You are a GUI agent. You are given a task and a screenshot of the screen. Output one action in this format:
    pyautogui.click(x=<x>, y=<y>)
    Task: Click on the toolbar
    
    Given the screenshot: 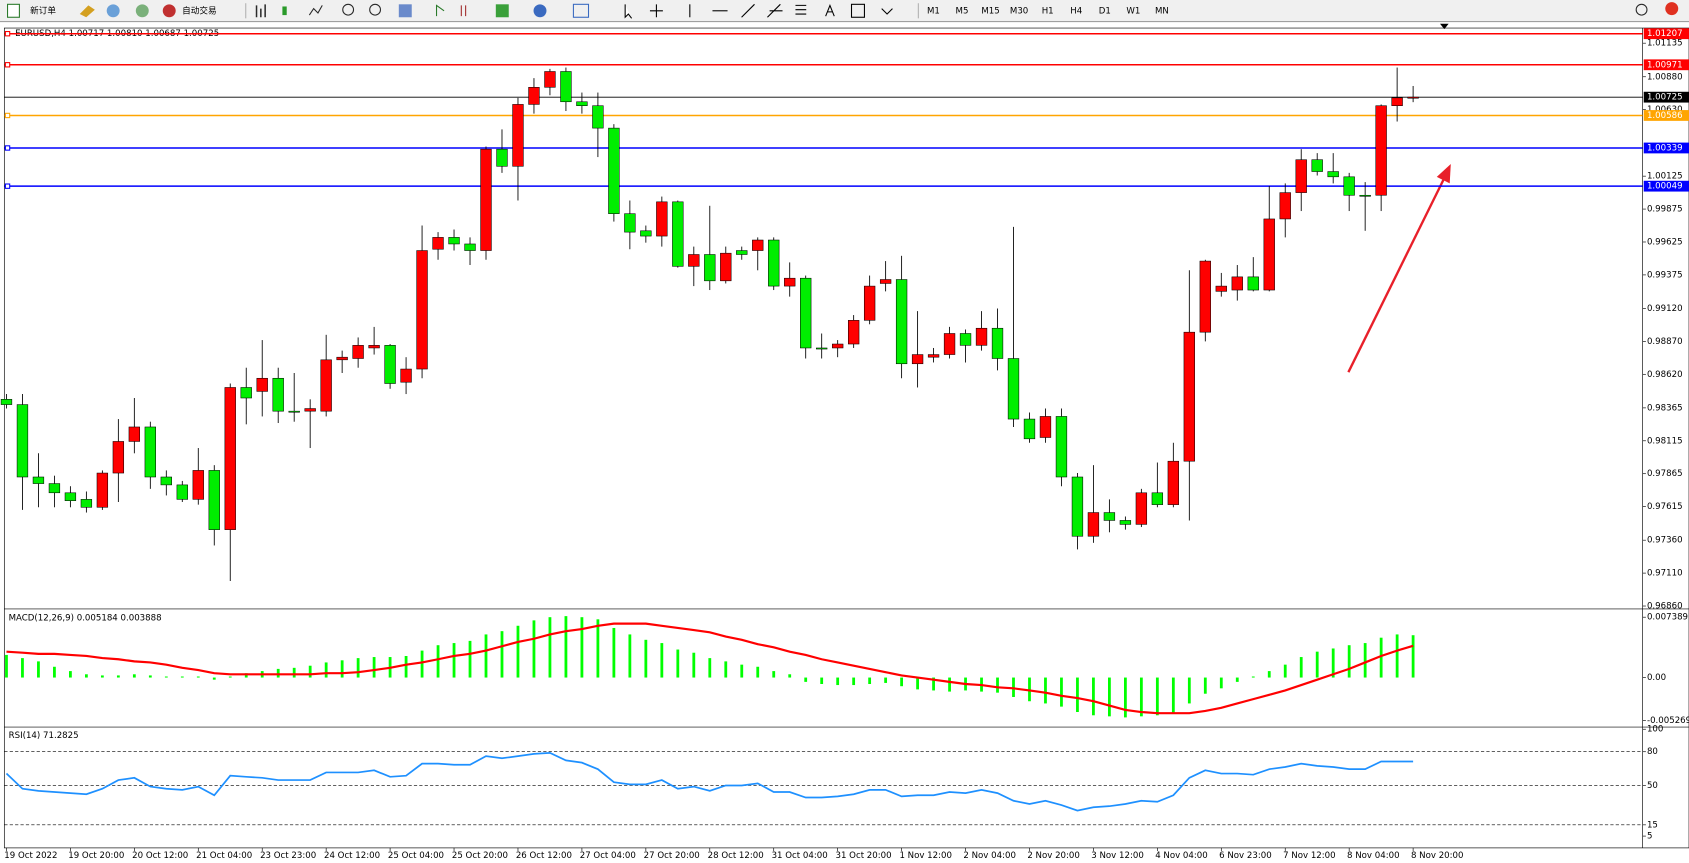 What is the action you would take?
    pyautogui.click(x=844, y=11)
    